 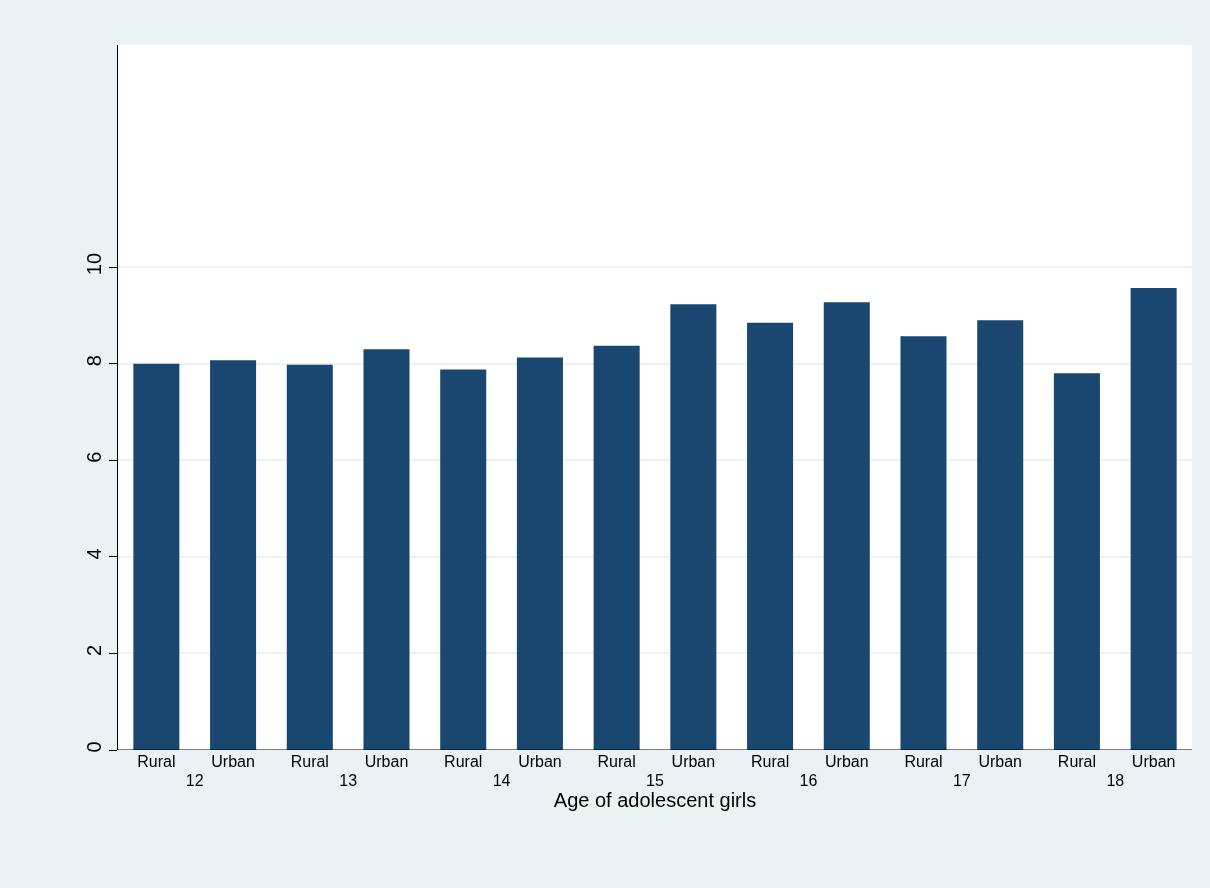 What do you see at coordinates (808, 780) in the screenshot?
I see `x-tick-label: 16` at bounding box center [808, 780].